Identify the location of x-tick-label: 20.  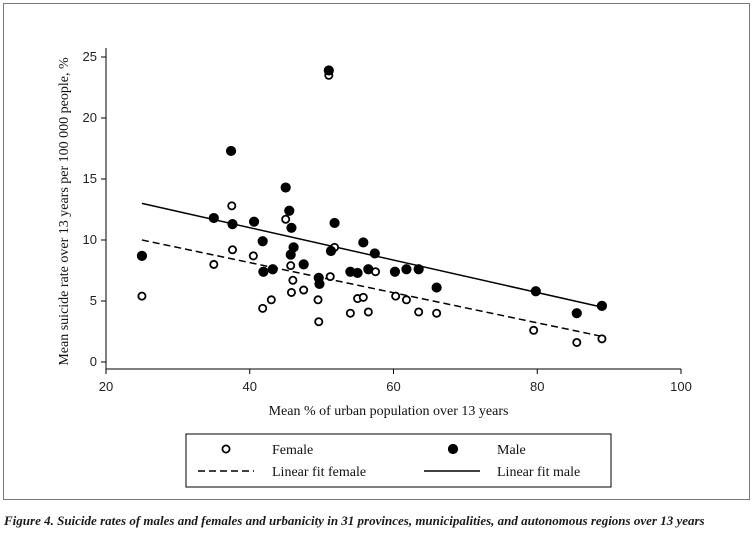
(106, 386).